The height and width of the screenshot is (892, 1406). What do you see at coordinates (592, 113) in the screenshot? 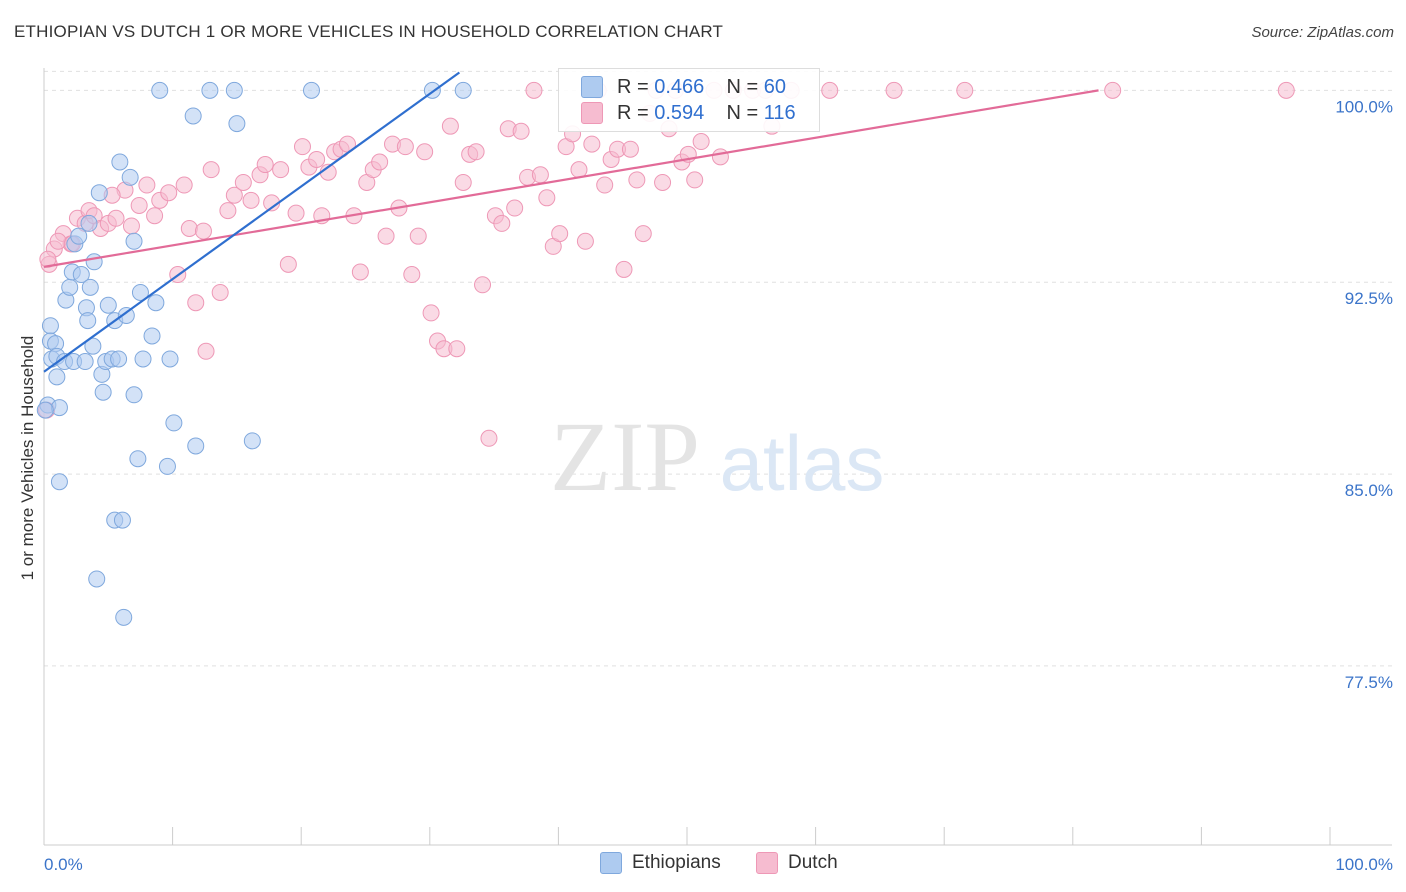
I see `dutch-swatch` at bounding box center [592, 113].